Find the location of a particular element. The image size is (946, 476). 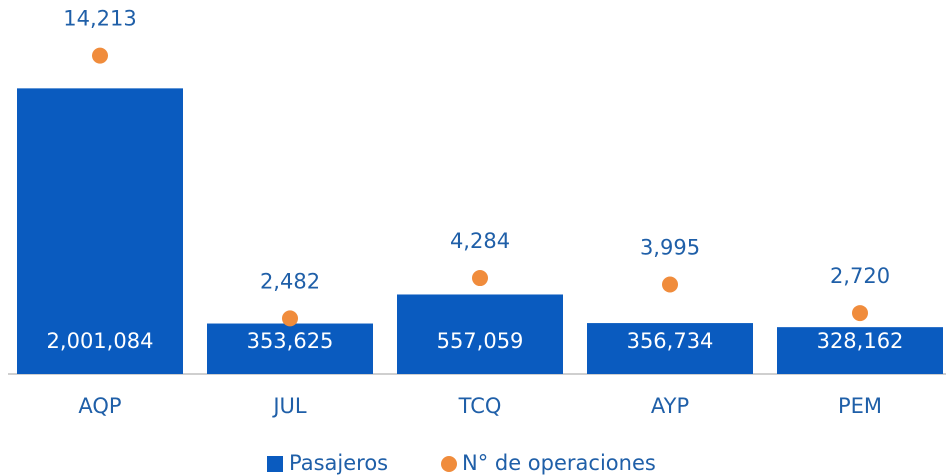

dot-value-label: 3,995 is located at coordinates (670, 248).